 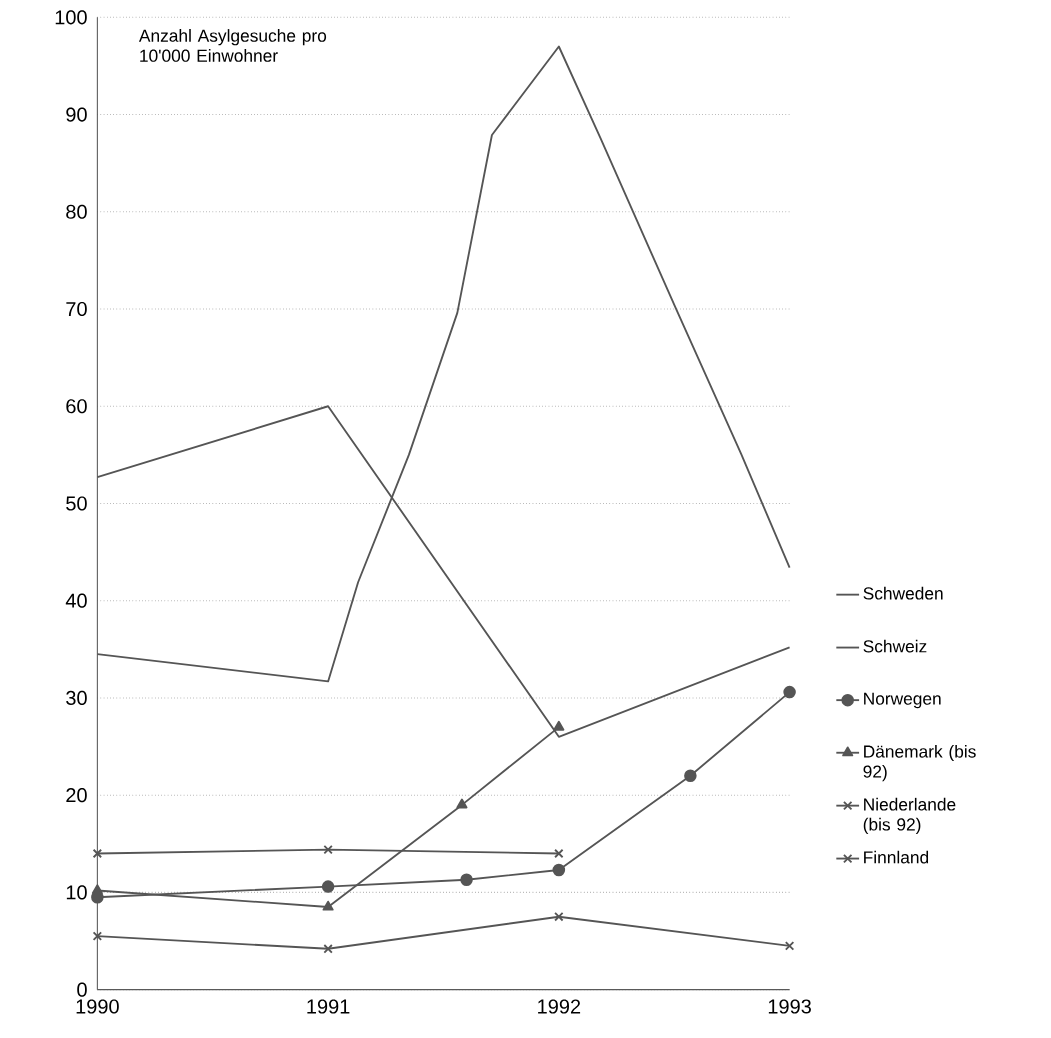 What do you see at coordinates (909, 816) in the screenshot?
I see `legend-label: Niederlande (bis 92)` at bounding box center [909, 816].